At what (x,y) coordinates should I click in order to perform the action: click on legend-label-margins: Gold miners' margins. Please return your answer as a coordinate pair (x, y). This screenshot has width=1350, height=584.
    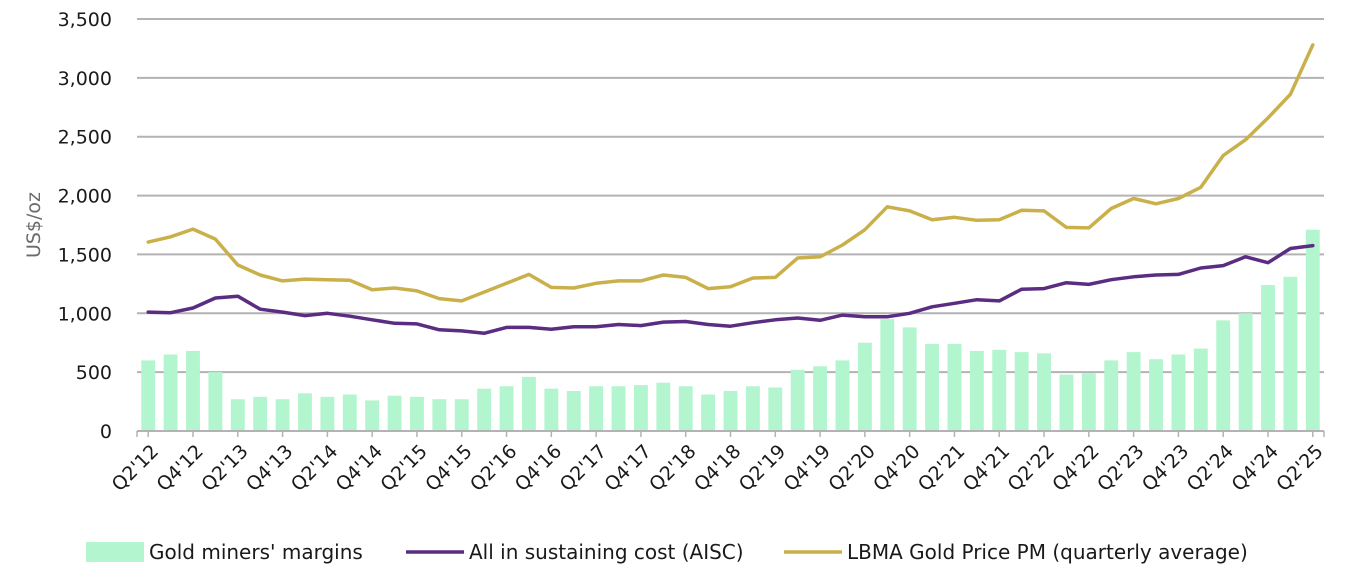
    Looking at the image, I should click on (256, 552).